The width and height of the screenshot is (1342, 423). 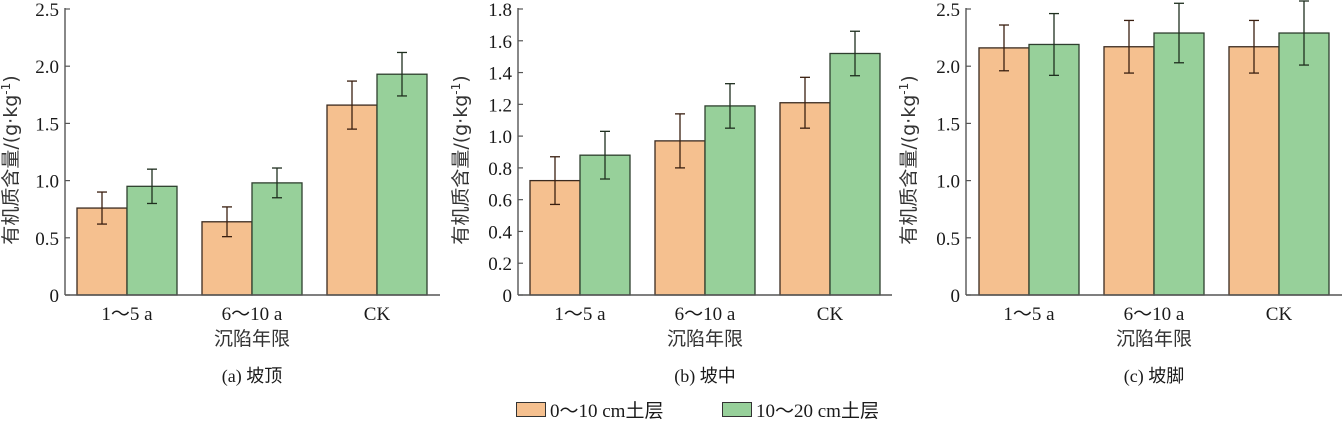 I want to click on legend-label: 10～20 cm土层, so click(x=817, y=411).